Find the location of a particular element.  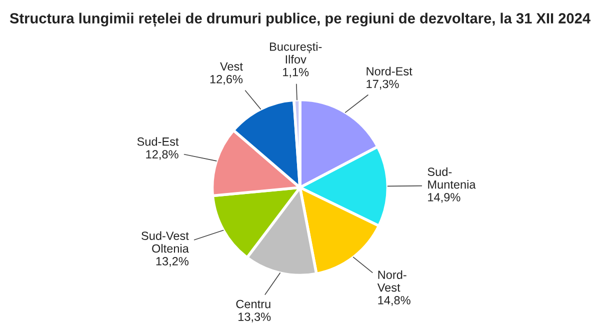

slice-label: Sud- Muntenia is located at coordinates (452, 178).